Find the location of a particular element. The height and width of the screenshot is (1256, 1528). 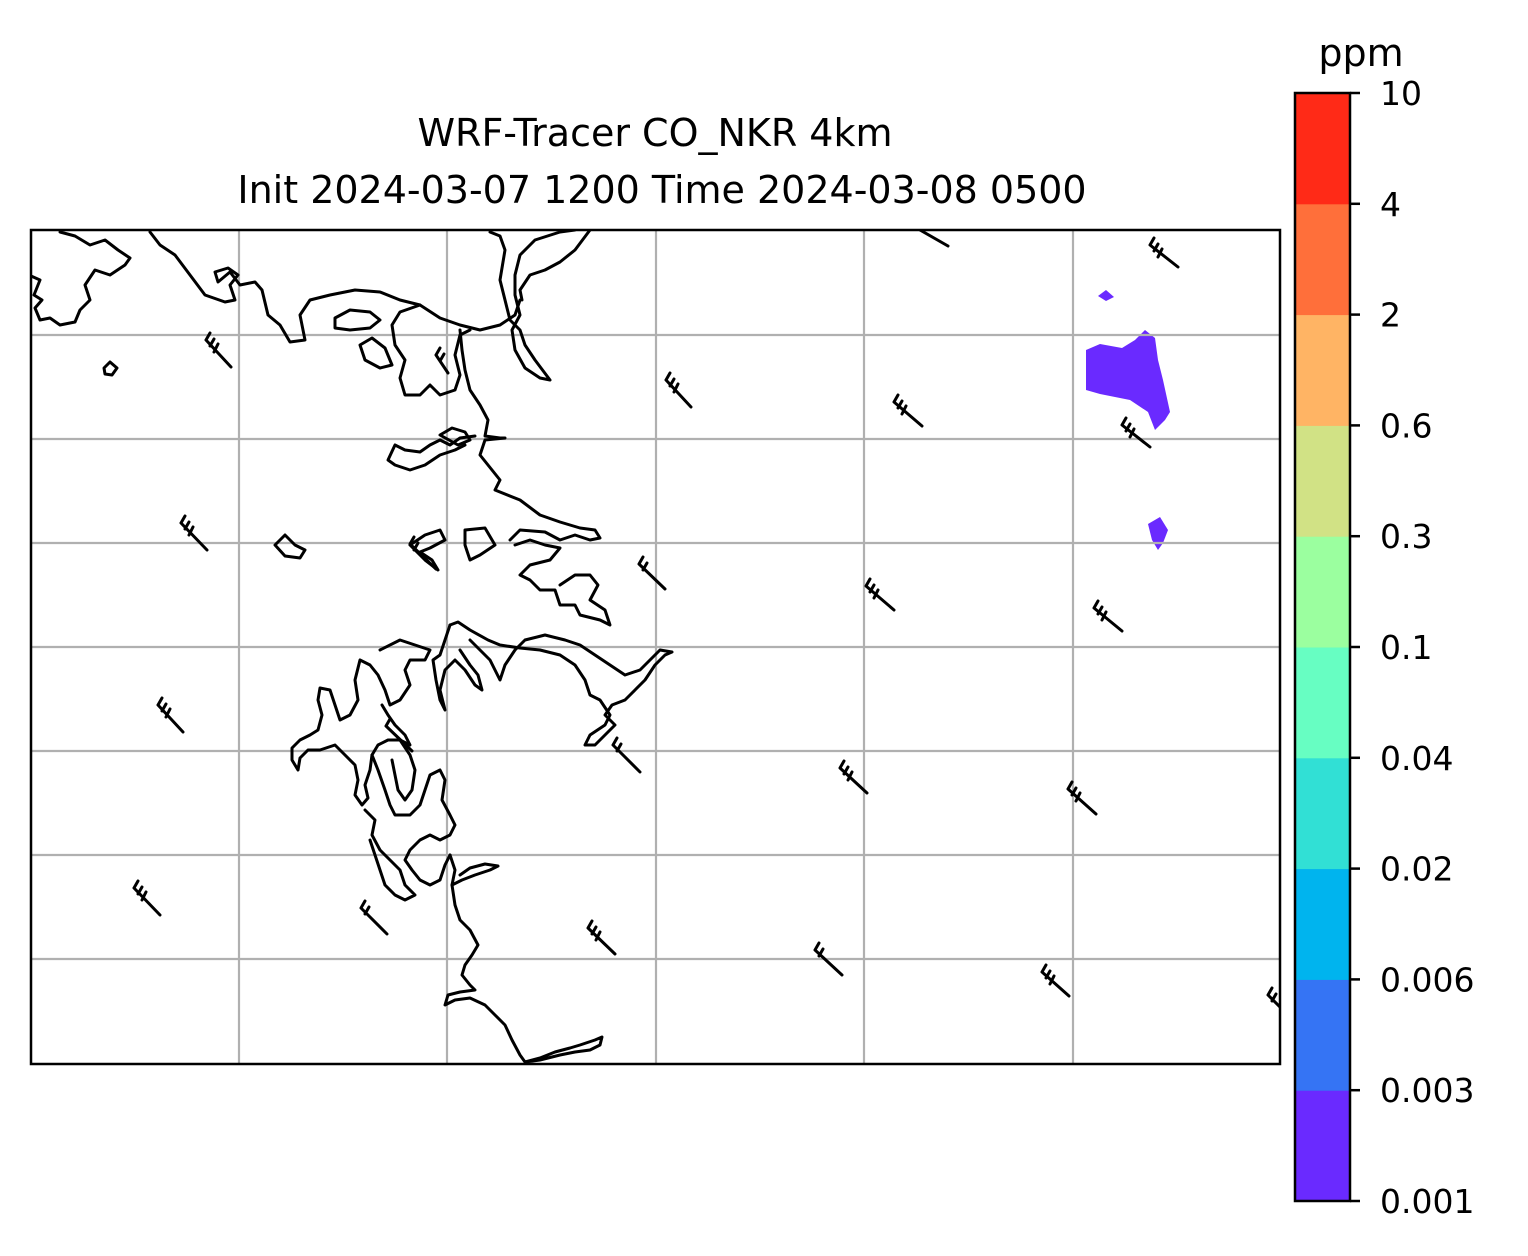

colorbar-tick-label: 4 is located at coordinates (1390, 204).